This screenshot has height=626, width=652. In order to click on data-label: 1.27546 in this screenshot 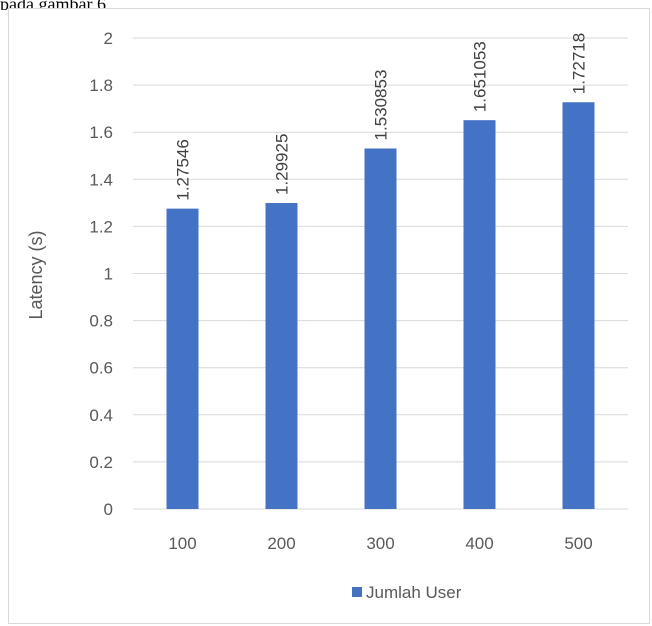, I will do `click(183, 169)`.